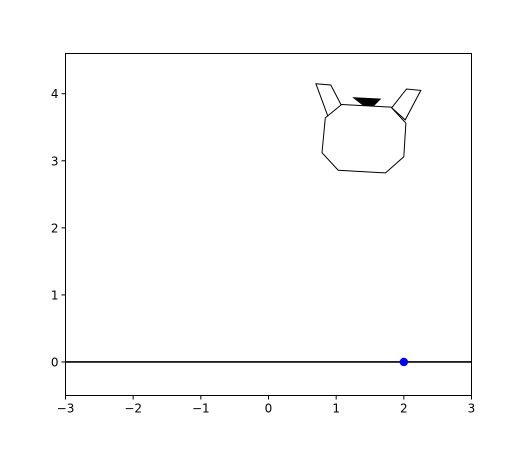  I want to click on lander-flame, so click(367, 102).